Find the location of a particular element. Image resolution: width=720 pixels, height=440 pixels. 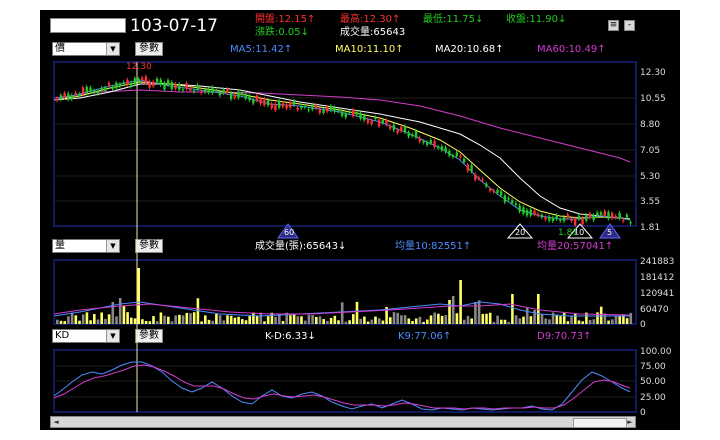

horizontal-scrollbar: ◄ ► is located at coordinates (343, 422).